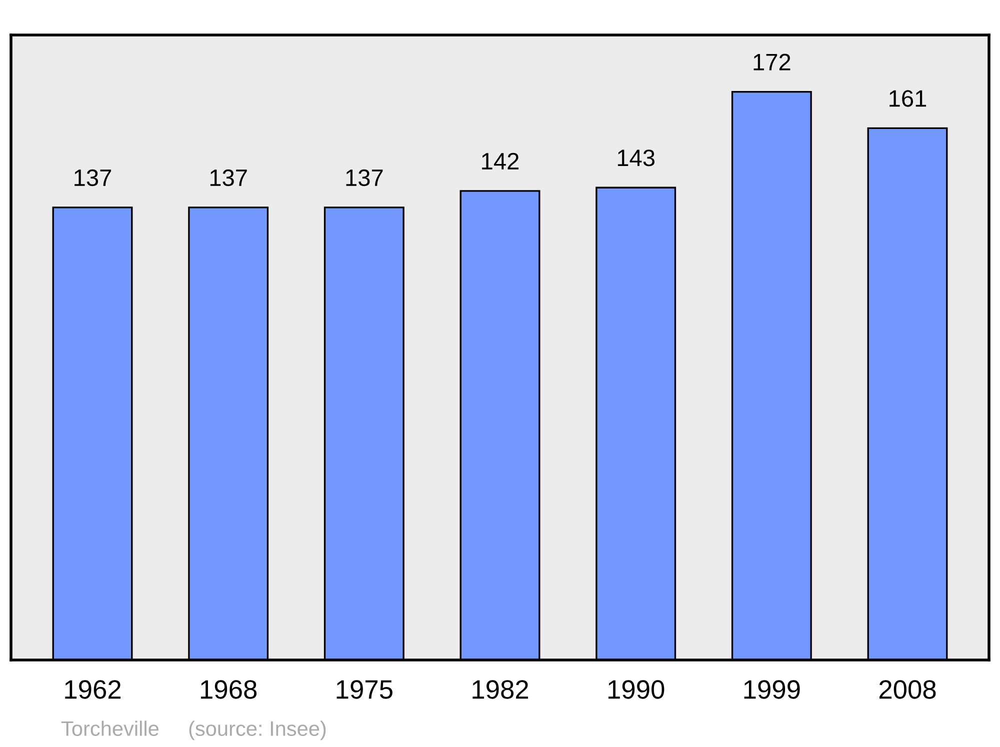 The height and width of the screenshot is (747, 1000). I want to click on data-label: 161, so click(908, 98).